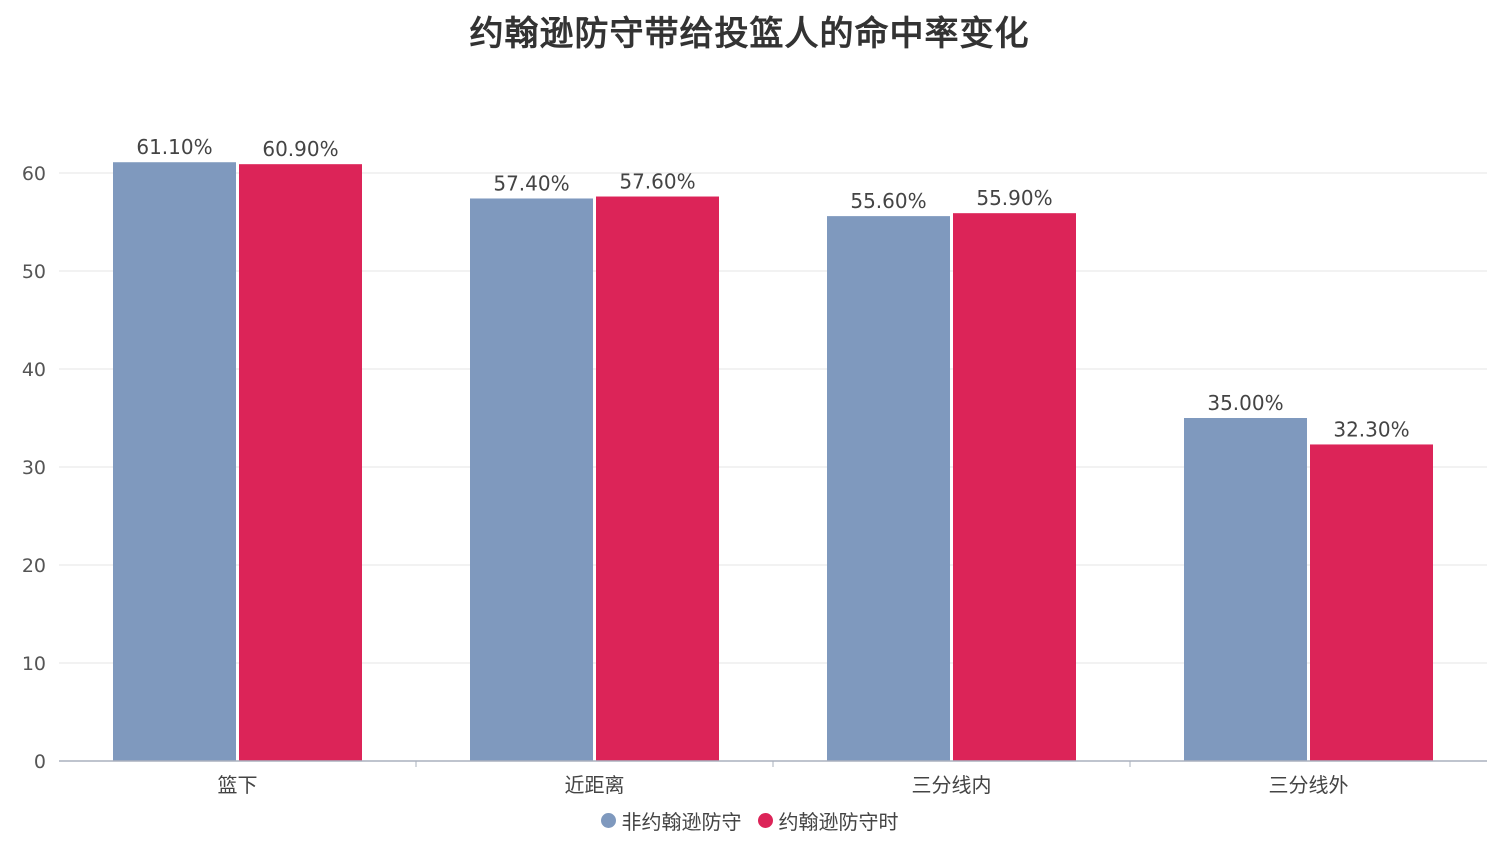 Image resolution: width=1499 pixels, height=845 pixels. I want to click on x-category-label: 三分线外, so click(1309, 785).